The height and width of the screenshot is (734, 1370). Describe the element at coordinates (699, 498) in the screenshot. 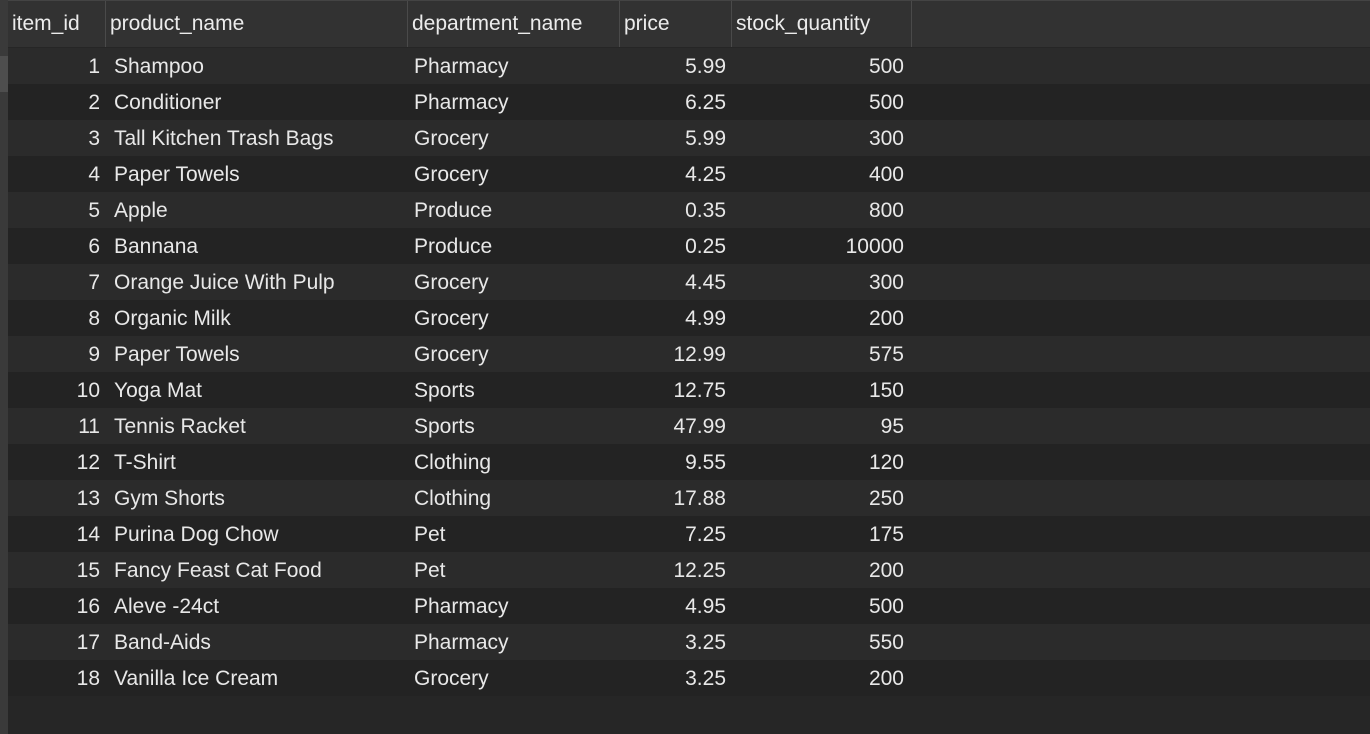

I see `cell-price: 17.88` at that location.